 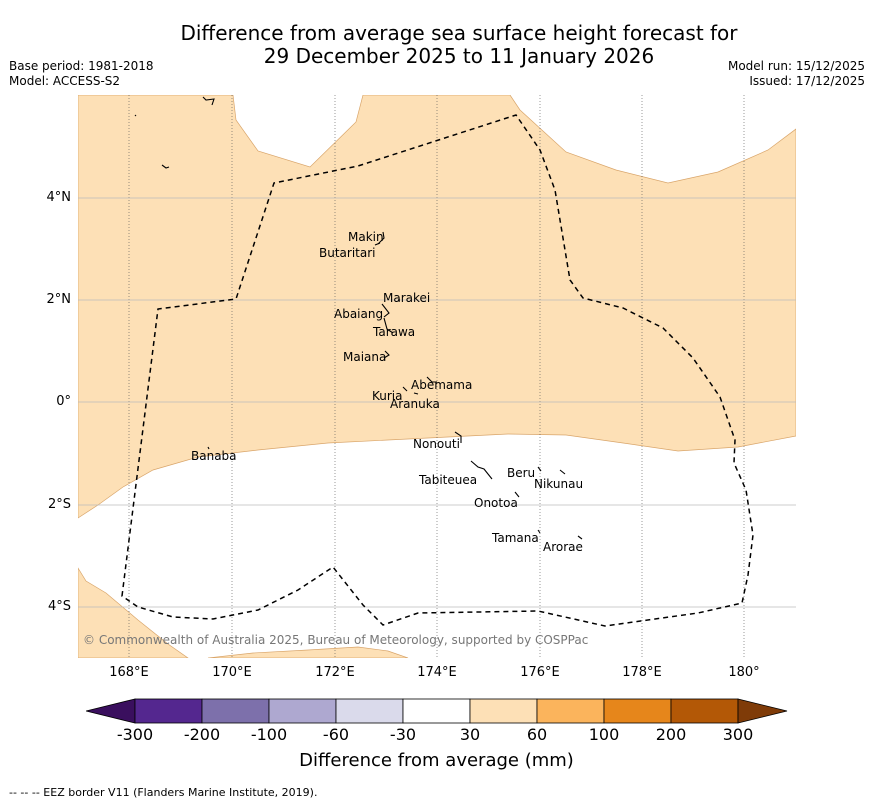 I want to click on base-period: Base period: 1981-2018, so click(x=81, y=66).